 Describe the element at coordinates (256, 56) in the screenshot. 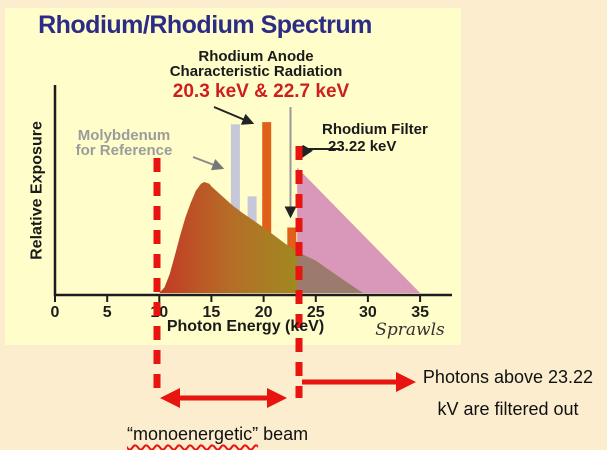

I see `anode-label-line1: Rhodium Anode` at that location.